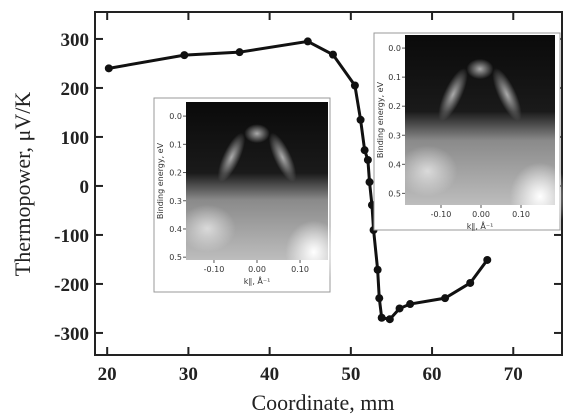 This screenshot has width=564, height=418. What do you see at coordinates (323, 402) in the screenshot?
I see `x-axis-title: Coordinate, mm` at bounding box center [323, 402].